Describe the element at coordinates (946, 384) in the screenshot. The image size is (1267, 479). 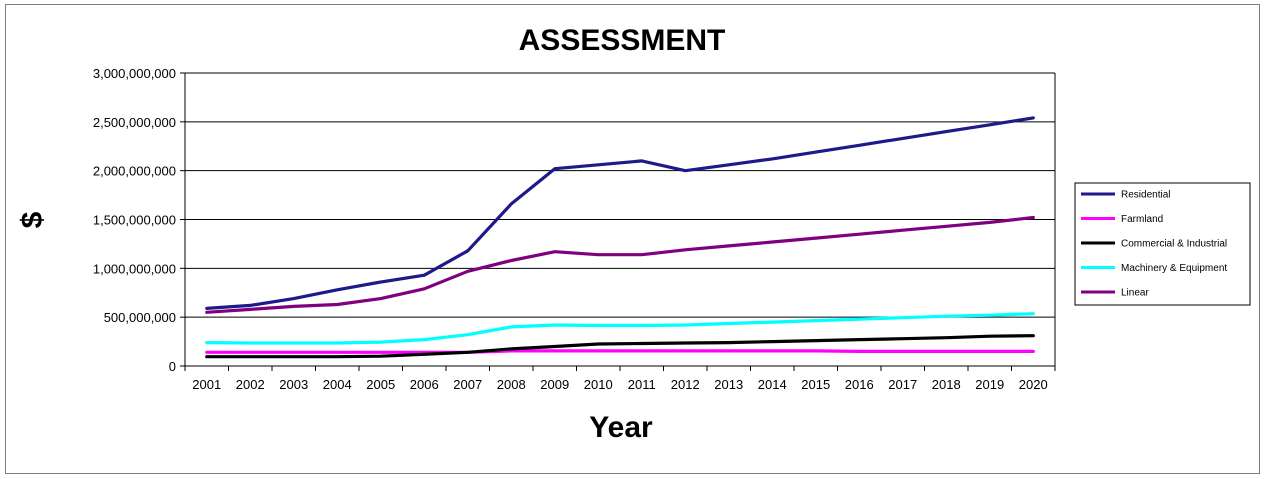
I see `x-tick-label: 2018` at that location.